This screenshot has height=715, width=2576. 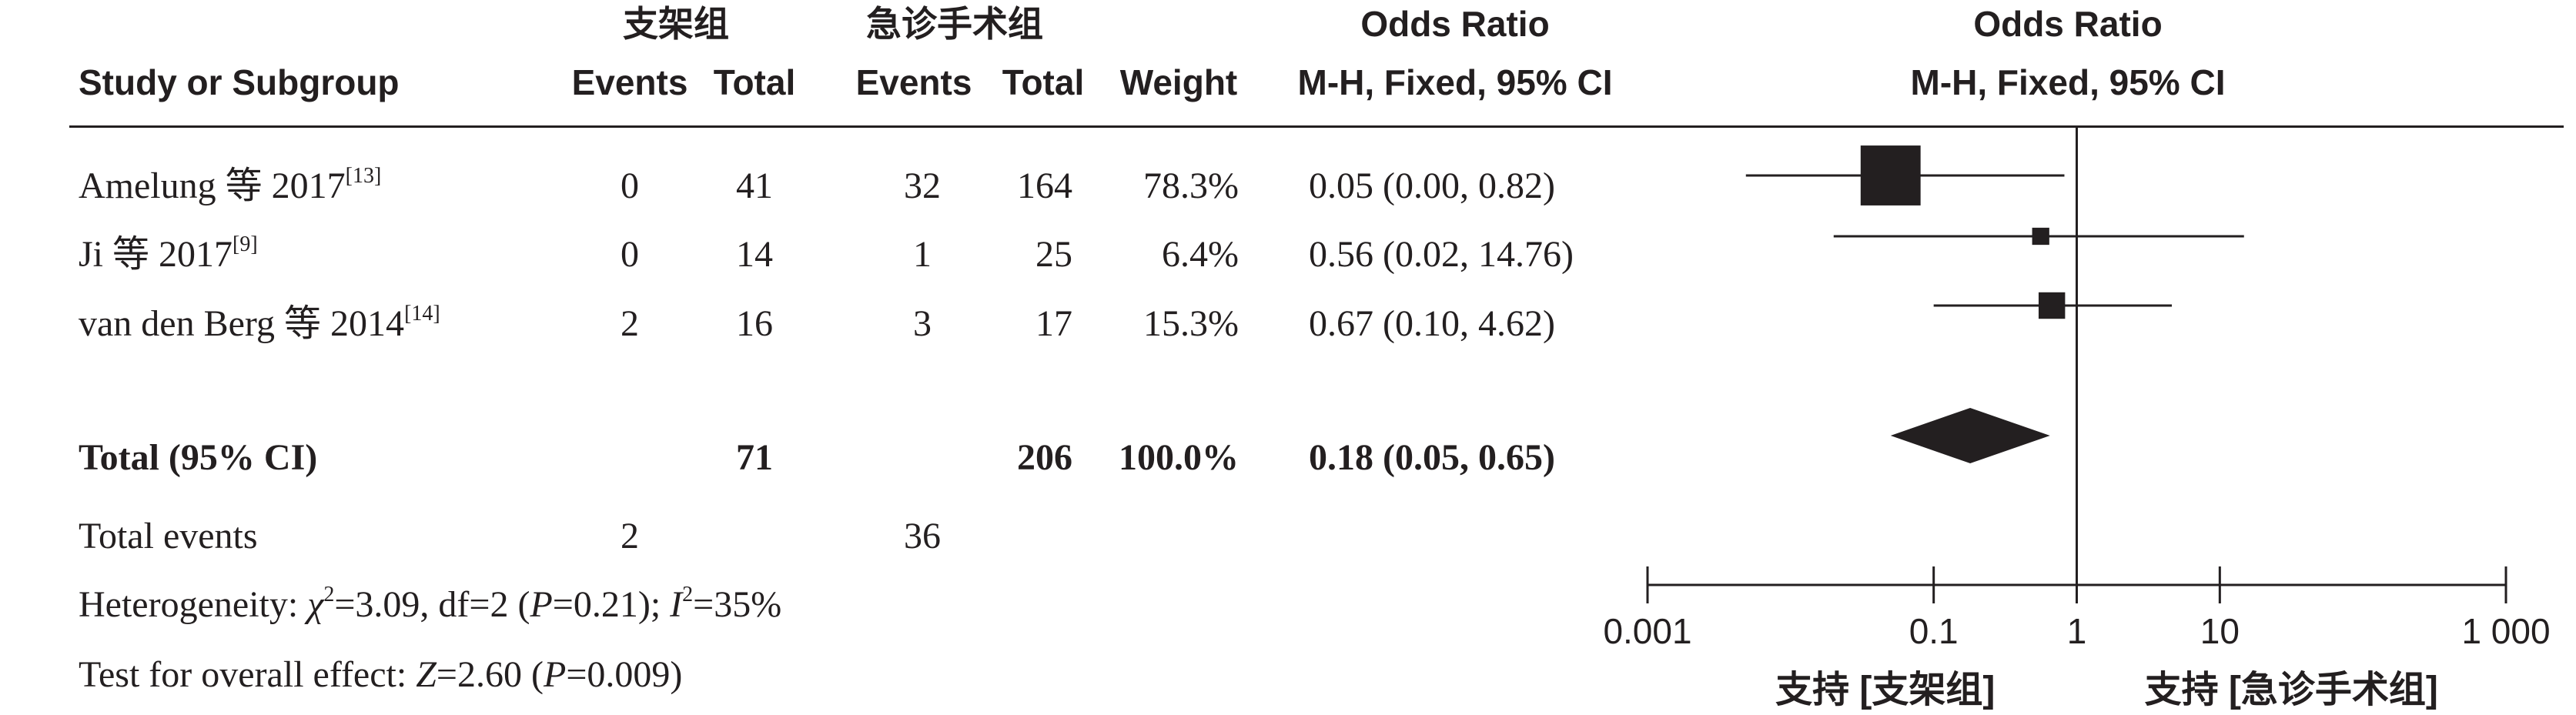 What do you see at coordinates (2506, 631) in the screenshot?
I see `x-tick-label: 1 000` at bounding box center [2506, 631].